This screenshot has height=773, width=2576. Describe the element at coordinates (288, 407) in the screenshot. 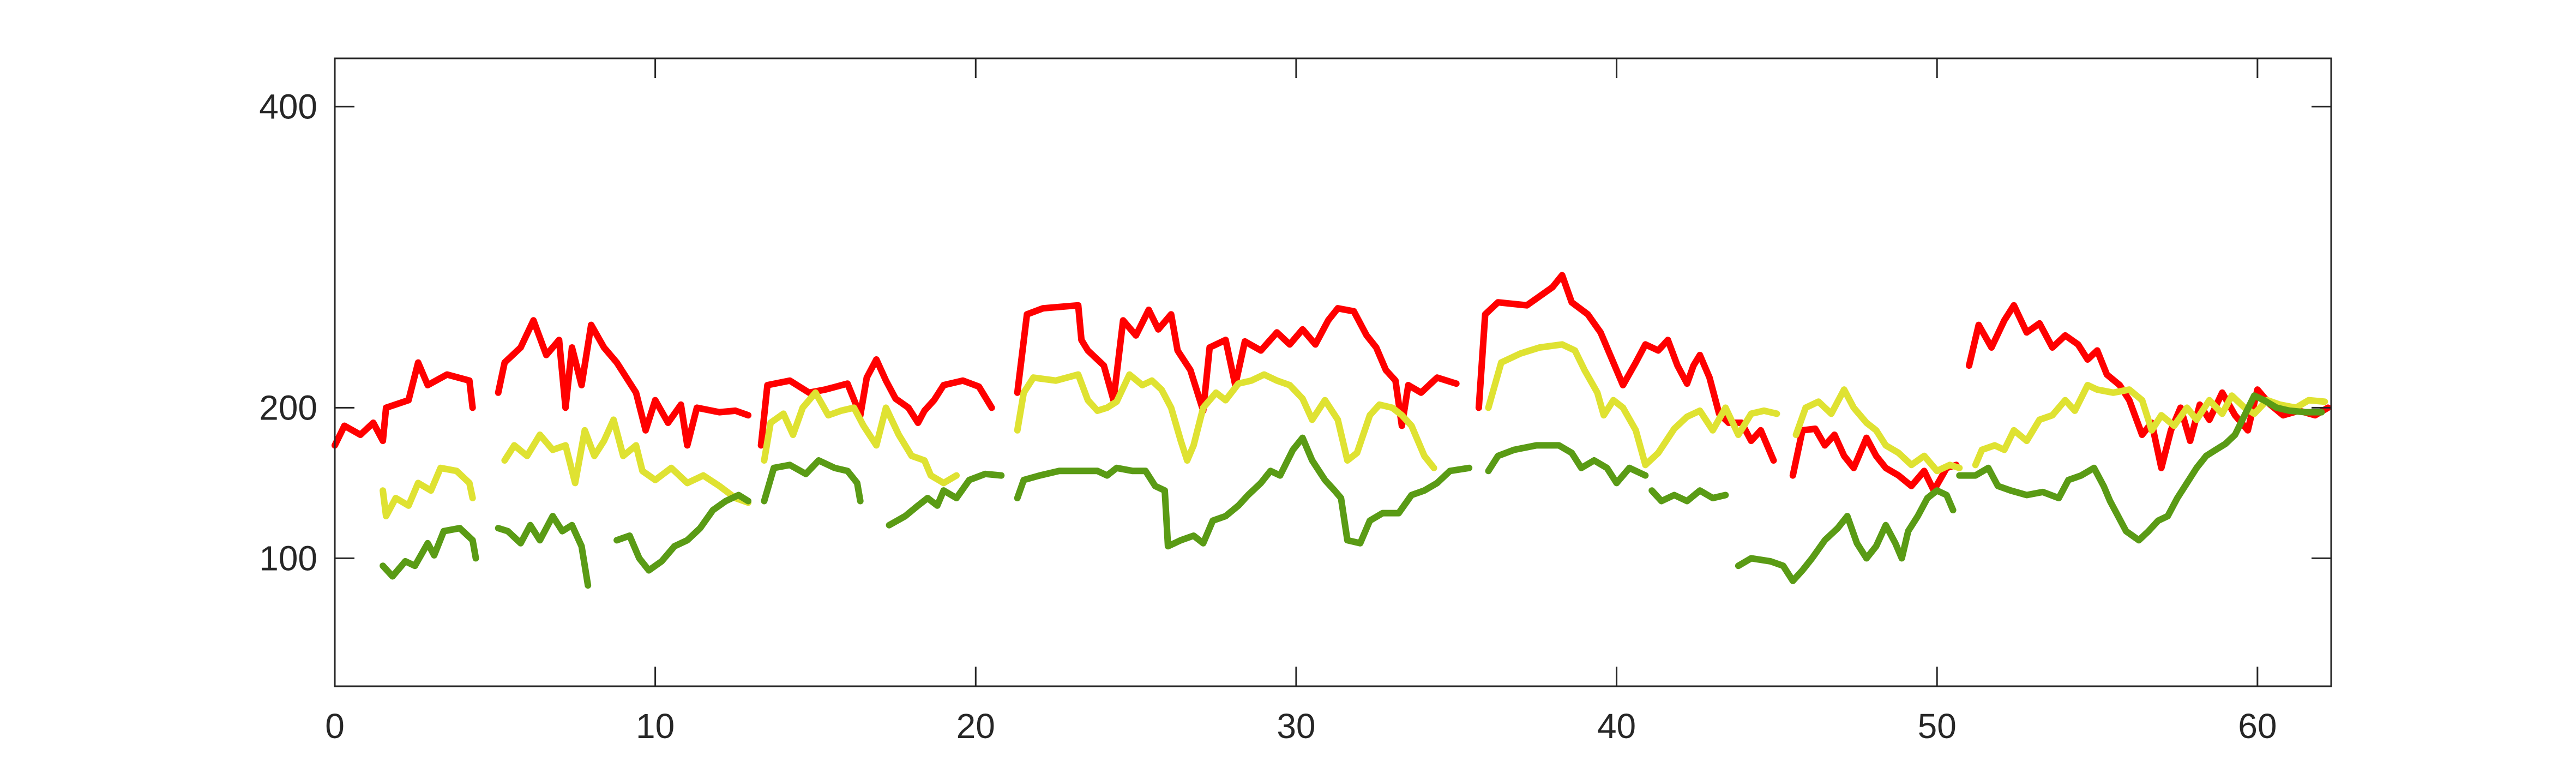

I see `y-tick-label: 200` at that location.